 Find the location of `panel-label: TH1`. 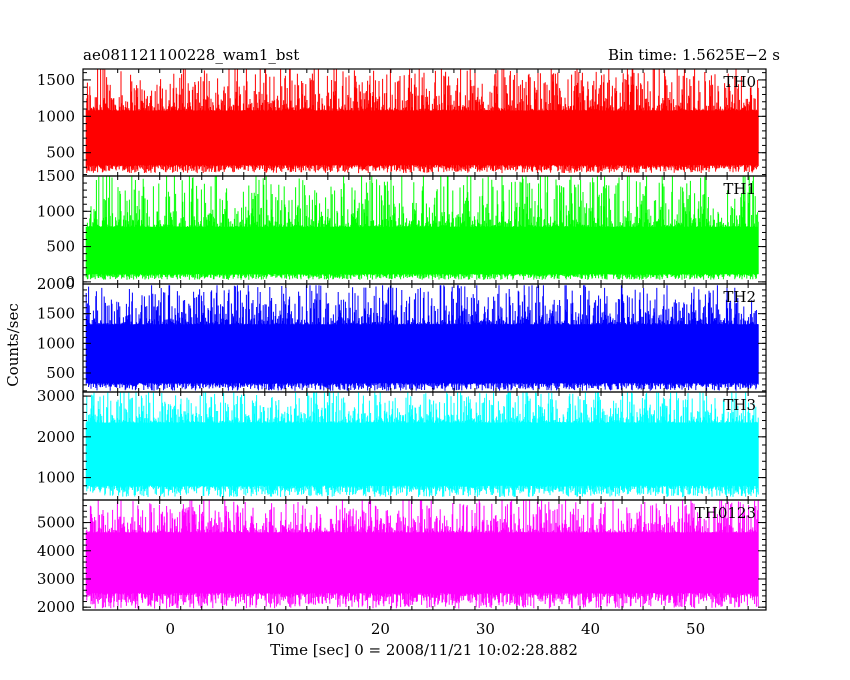

panel-label: TH1 is located at coordinates (739, 189).